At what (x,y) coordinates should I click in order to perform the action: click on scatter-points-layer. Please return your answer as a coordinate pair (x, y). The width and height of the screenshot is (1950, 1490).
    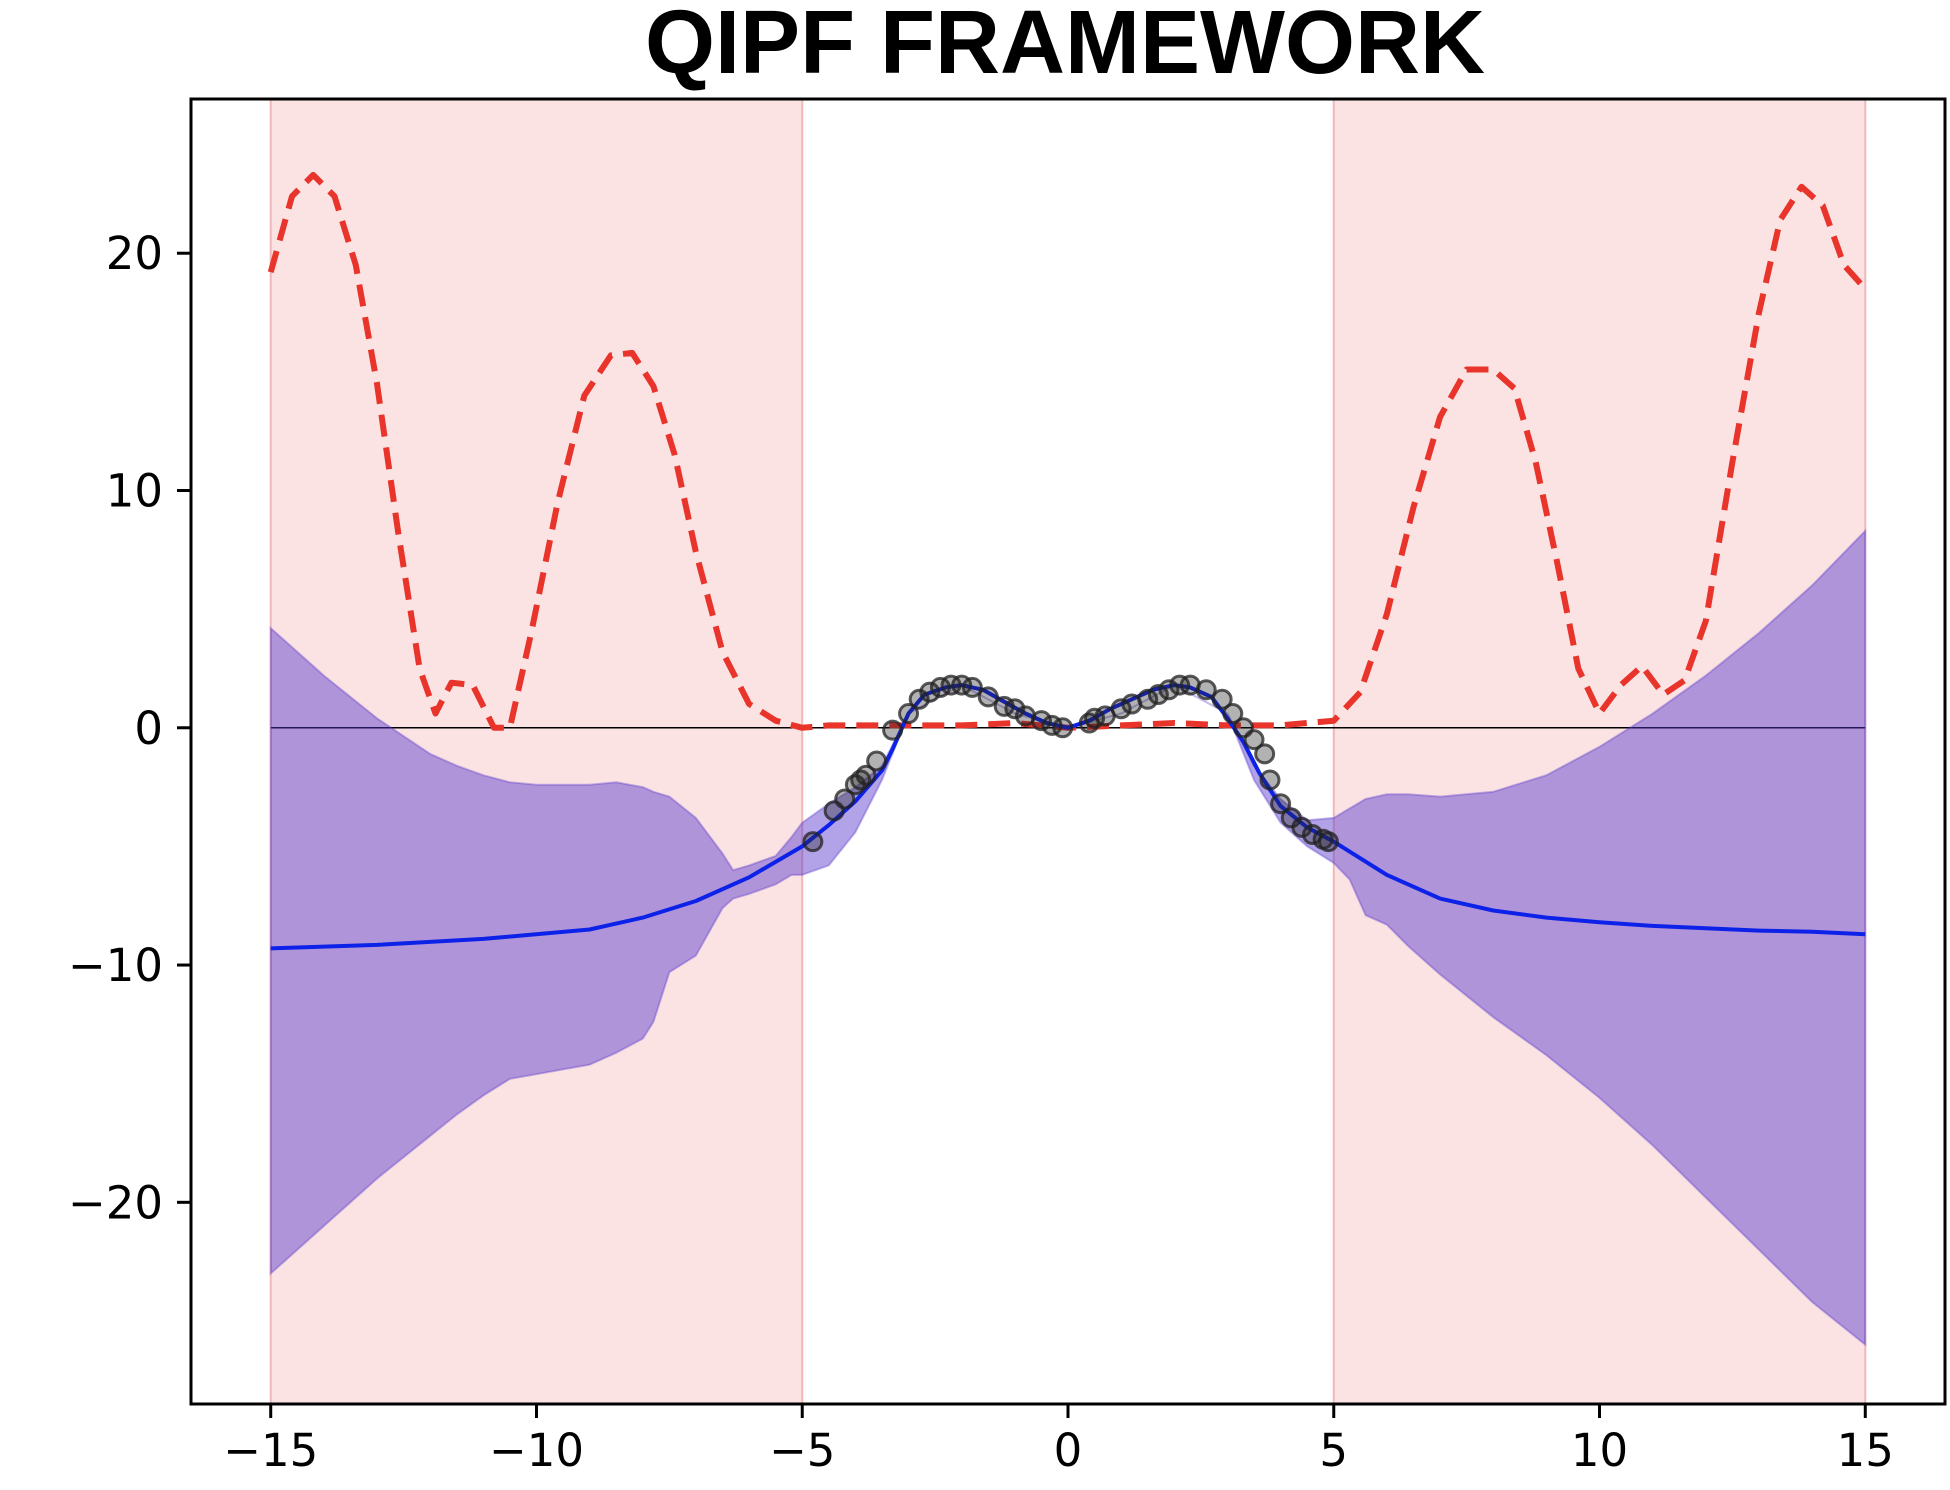
    Looking at the image, I should click on (1070, 763).